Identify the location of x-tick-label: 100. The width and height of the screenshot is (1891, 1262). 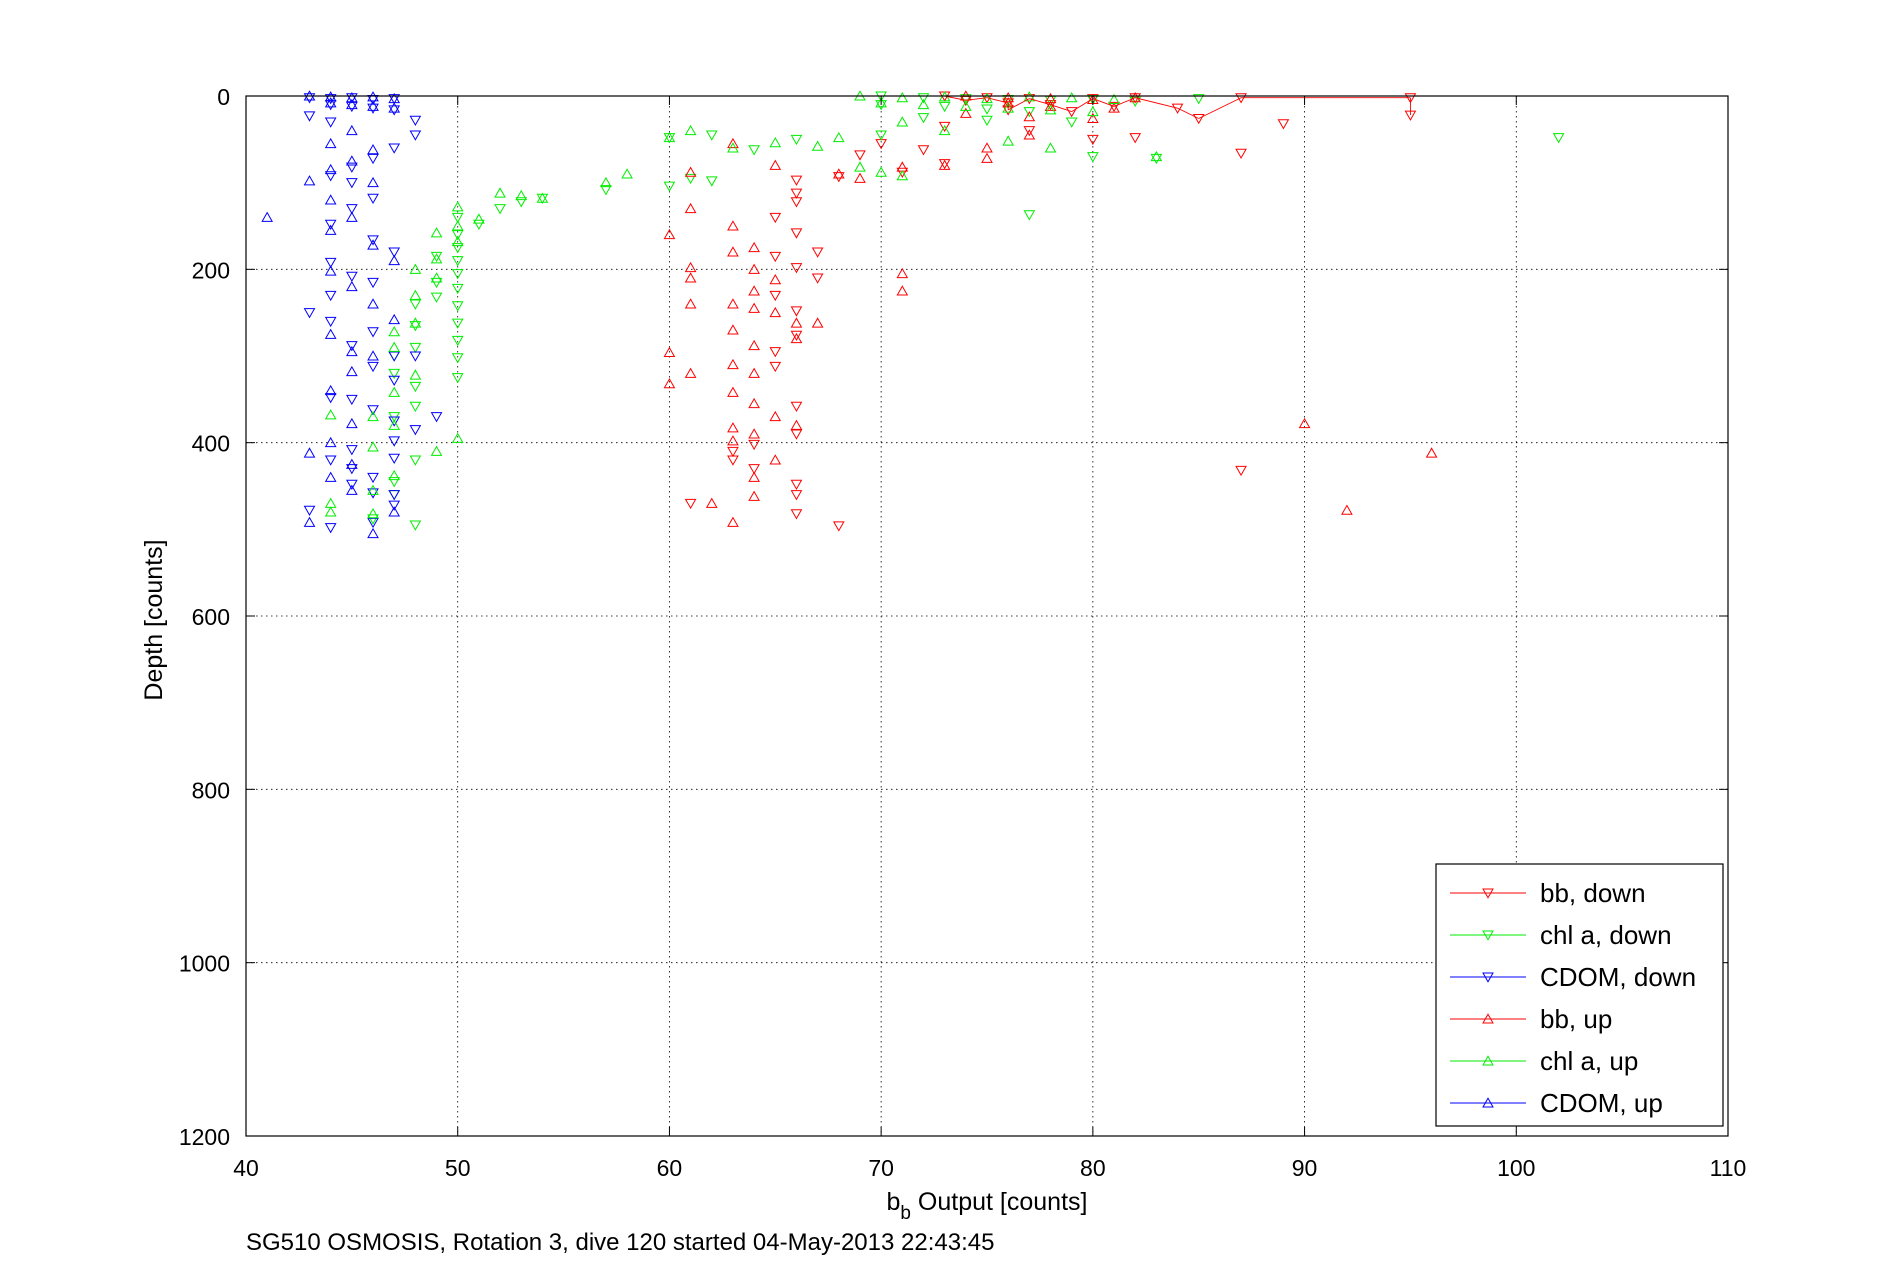
(1516, 1168).